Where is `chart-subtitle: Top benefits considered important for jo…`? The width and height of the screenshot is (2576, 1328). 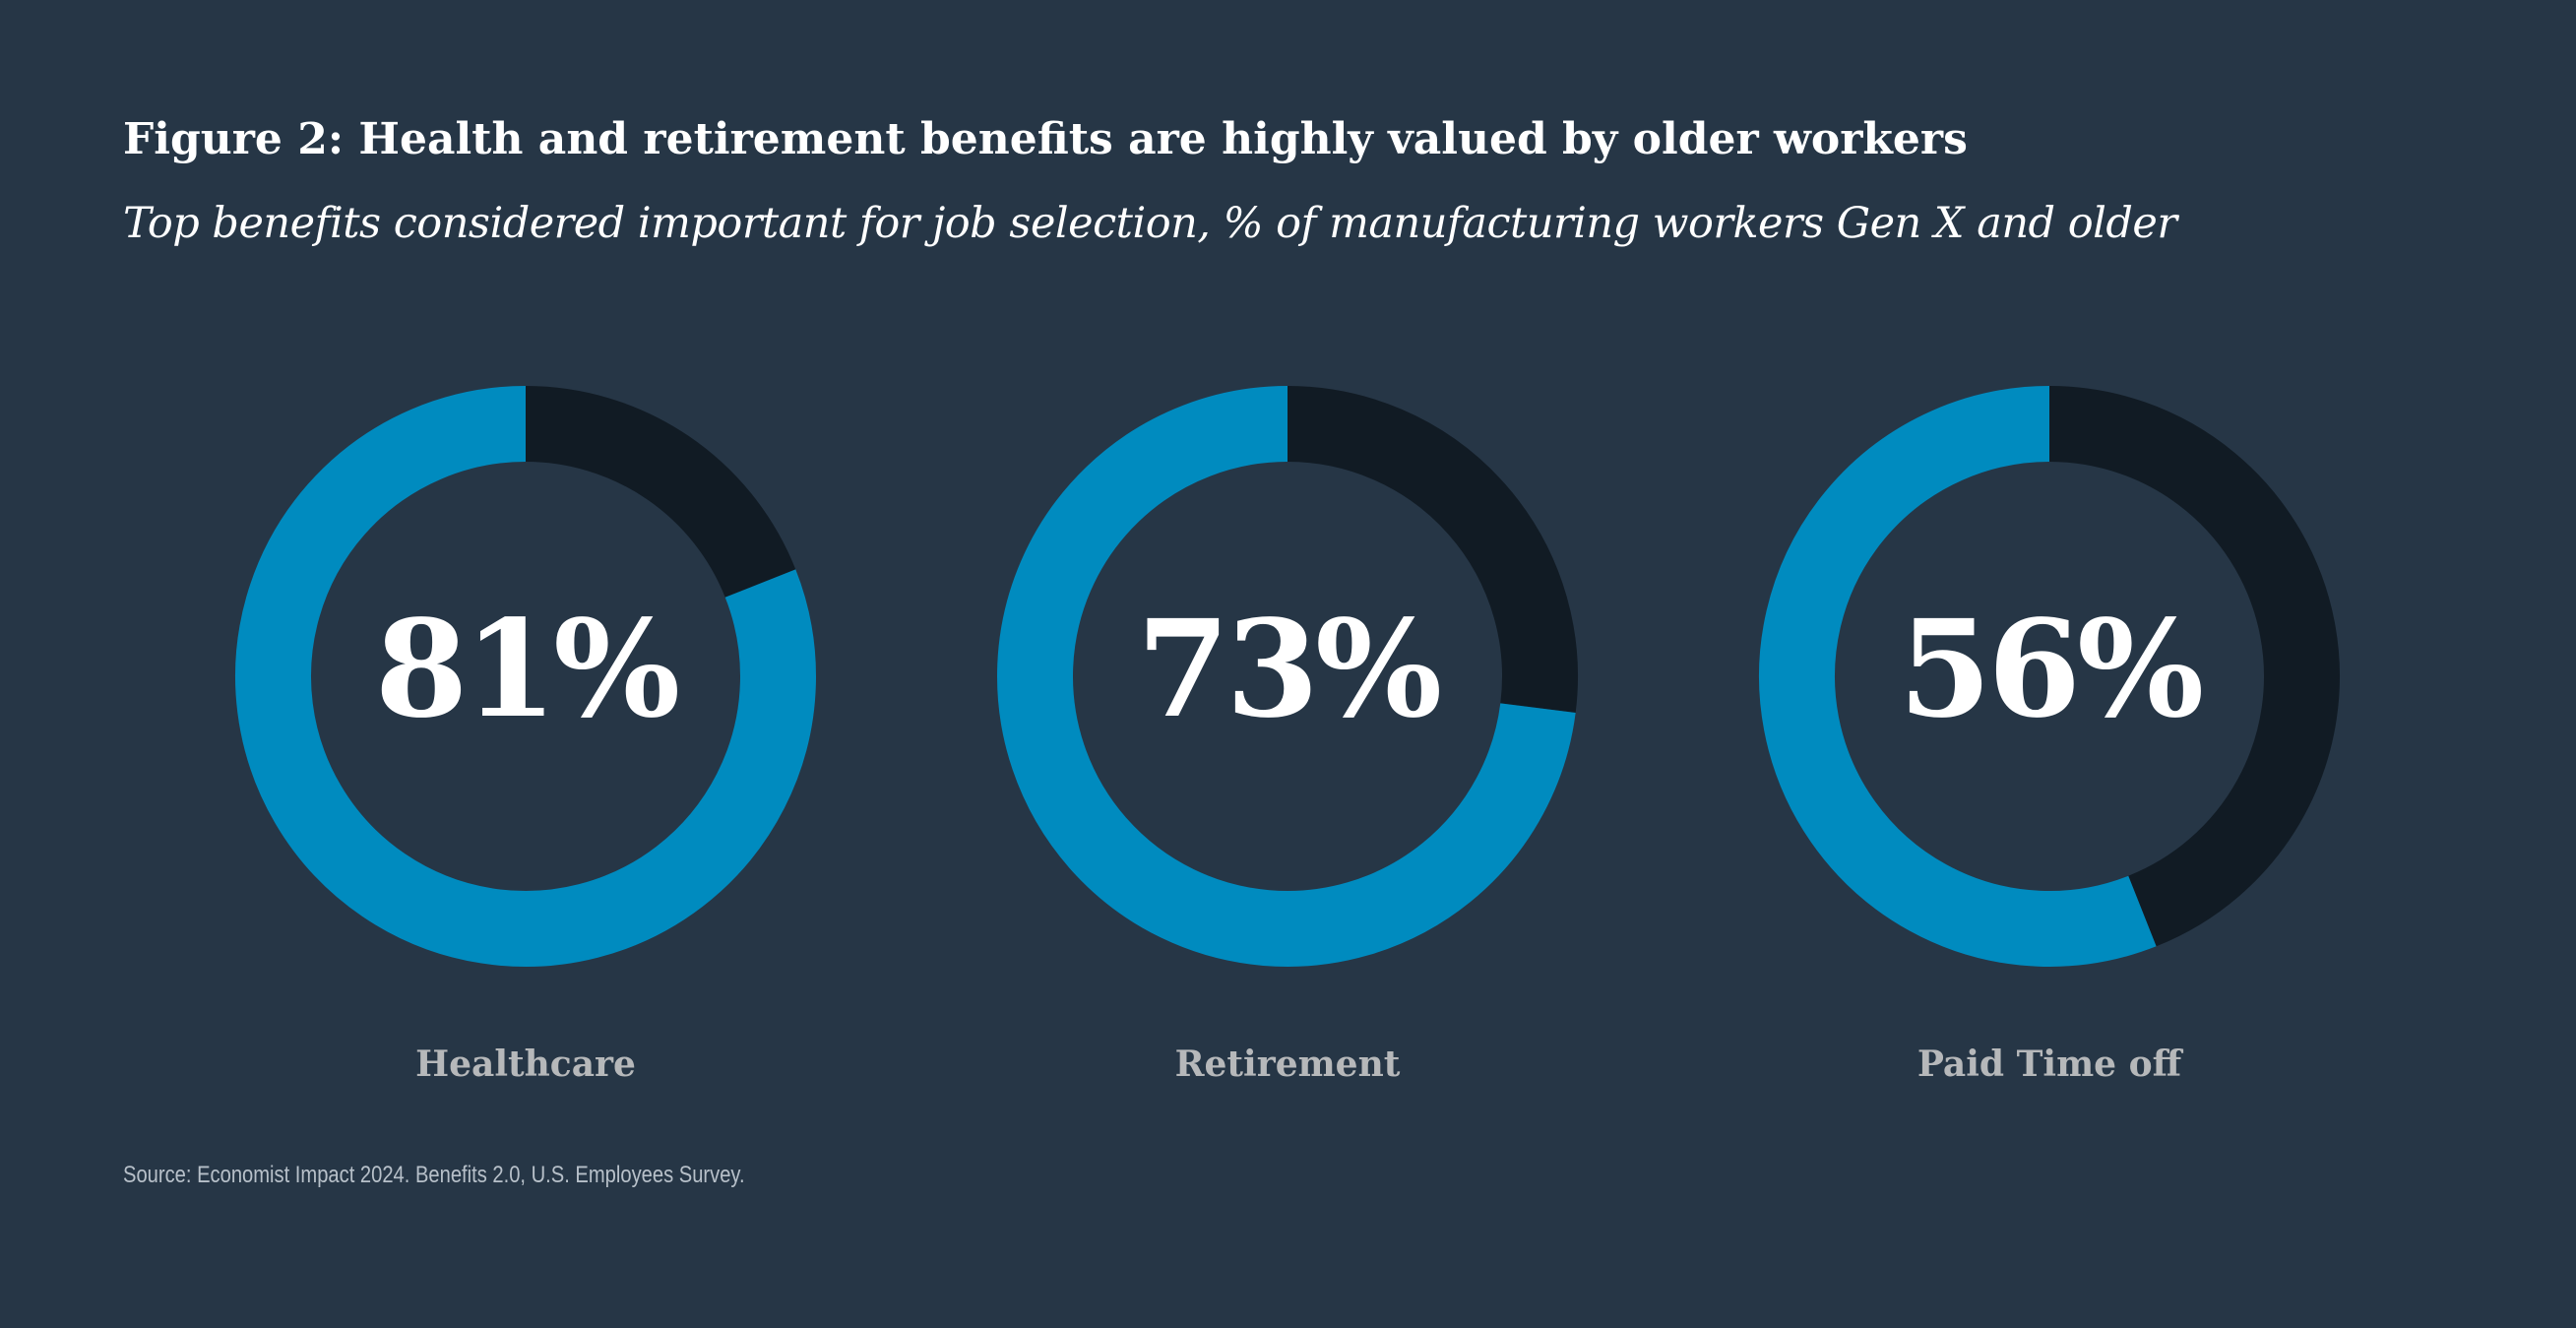 chart-subtitle: Top benefits considered important for jo… is located at coordinates (1150, 224).